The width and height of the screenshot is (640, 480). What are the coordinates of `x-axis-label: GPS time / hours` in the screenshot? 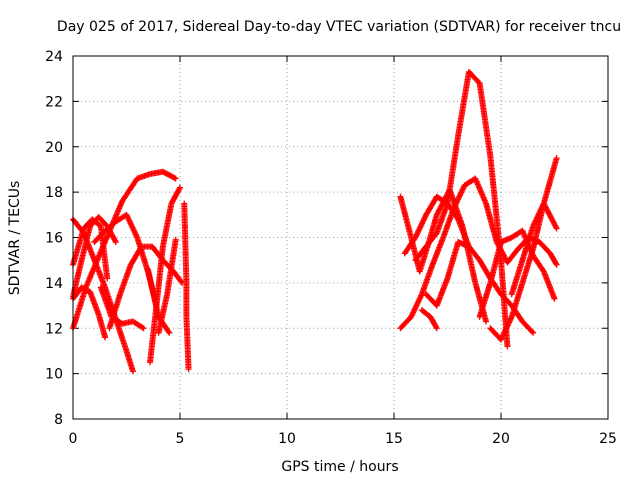 It's located at (339, 467).